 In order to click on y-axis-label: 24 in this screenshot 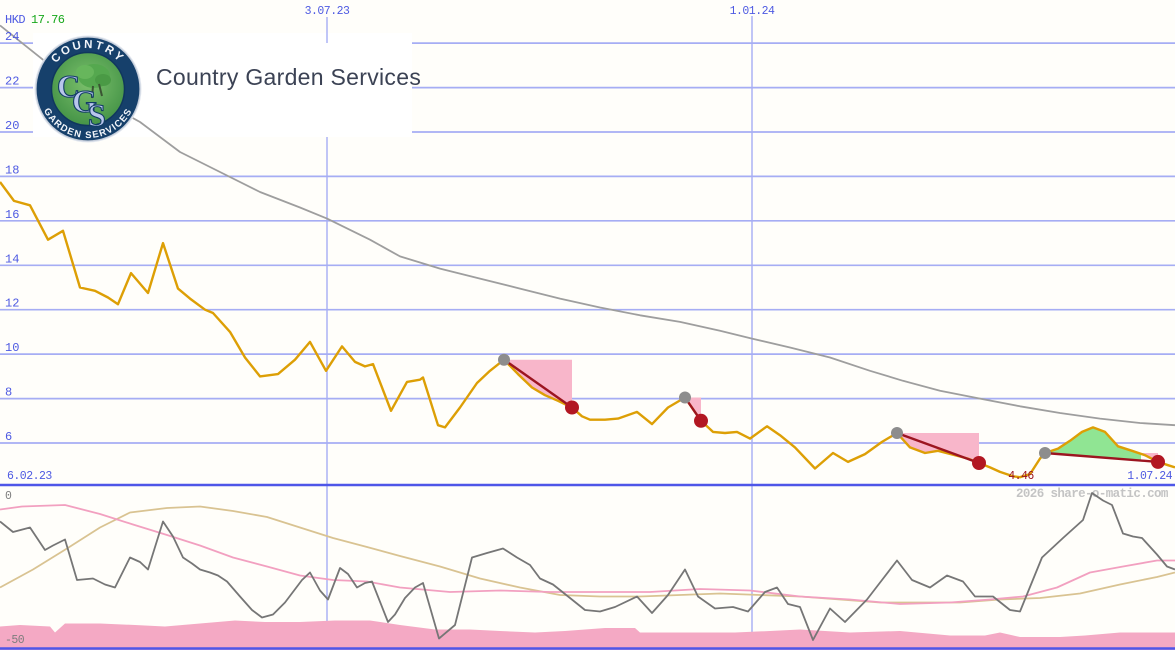, I will do `click(12, 37)`.